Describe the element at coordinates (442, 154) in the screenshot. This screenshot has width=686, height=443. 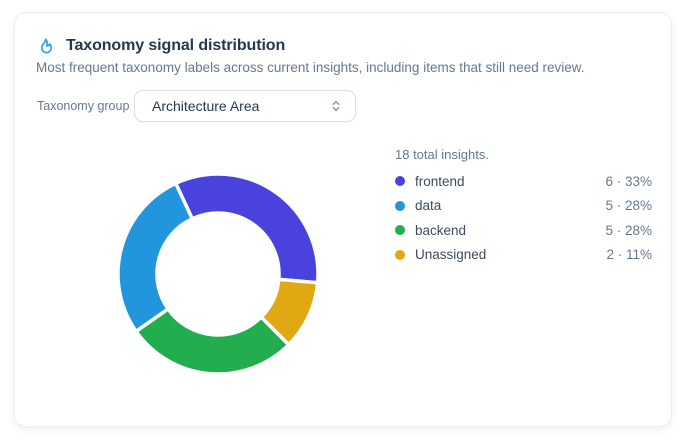
I see `total-insights-text: 18 total insights.` at that location.